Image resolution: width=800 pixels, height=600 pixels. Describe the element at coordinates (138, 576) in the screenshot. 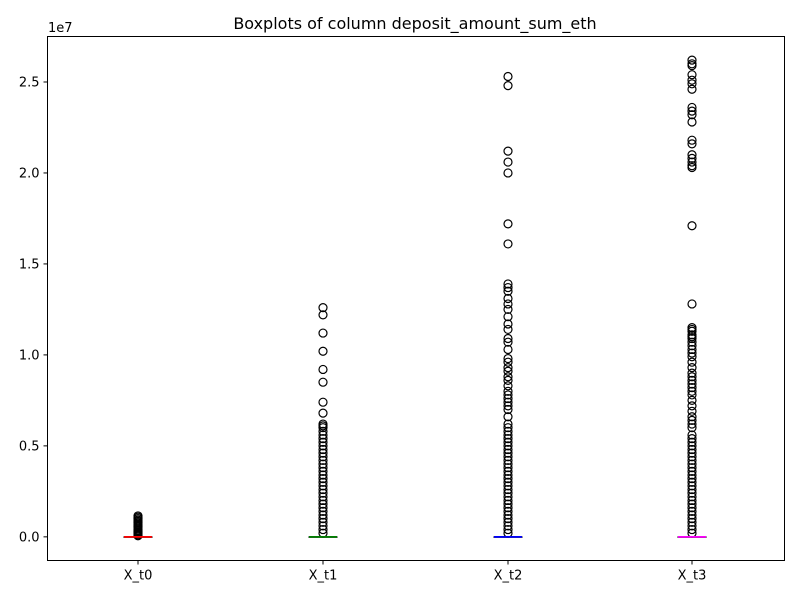

I see `x-tick-label: X_t0` at that location.